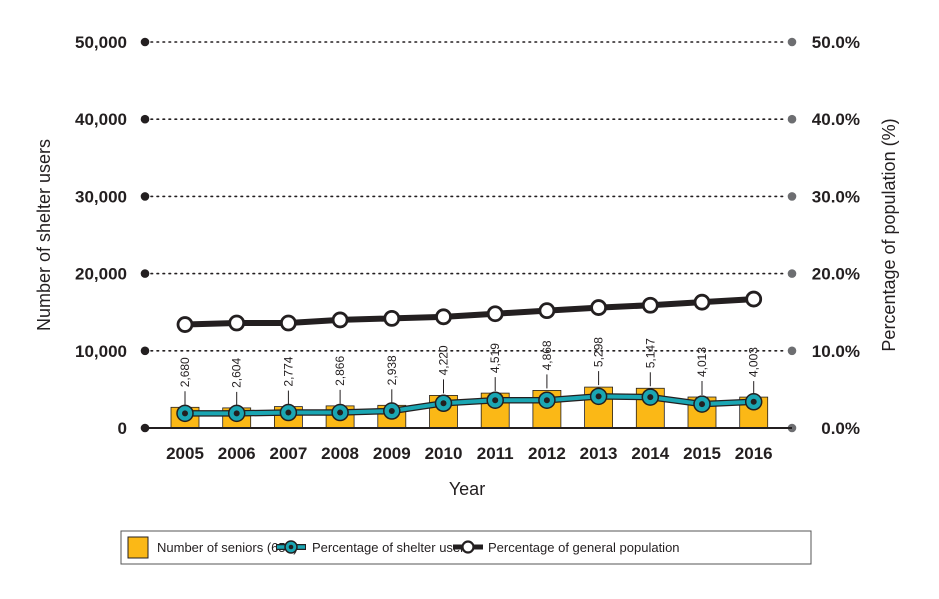  Describe the element at coordinates (340, 371) in the screenshot. I see `bar-data-label: 2,866` at that location.